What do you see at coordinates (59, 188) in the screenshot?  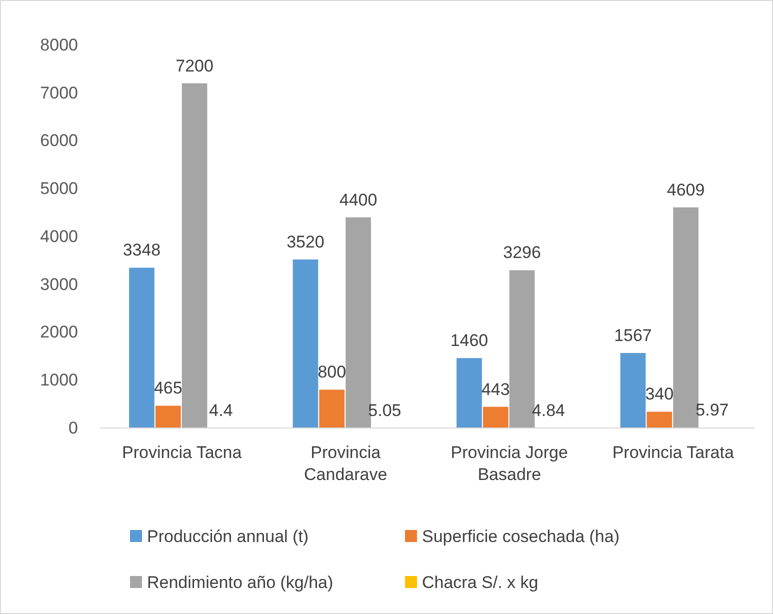 I see `y-tick-label: 5000` at bounding box center [59, 188].